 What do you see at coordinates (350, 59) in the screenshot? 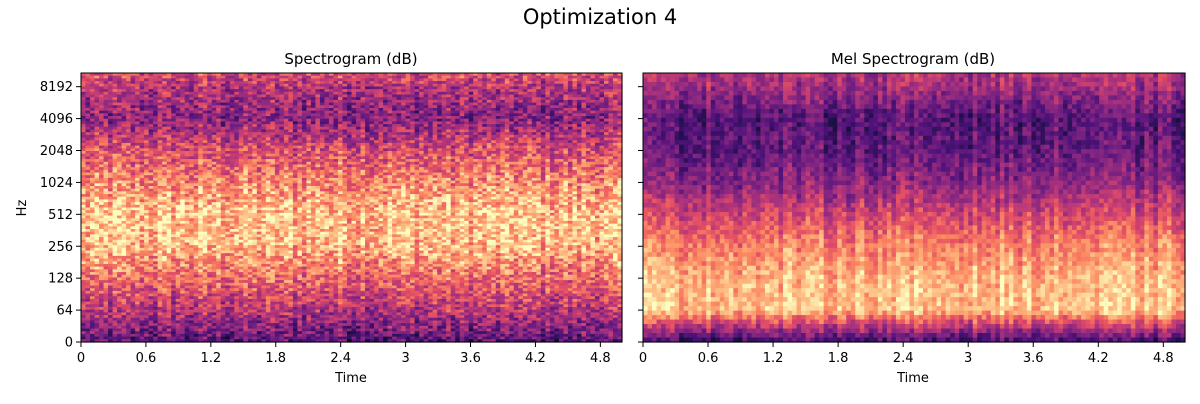
I see `spectrogram-title: Spectrogram (dB)` at bounding box center [350, 59].